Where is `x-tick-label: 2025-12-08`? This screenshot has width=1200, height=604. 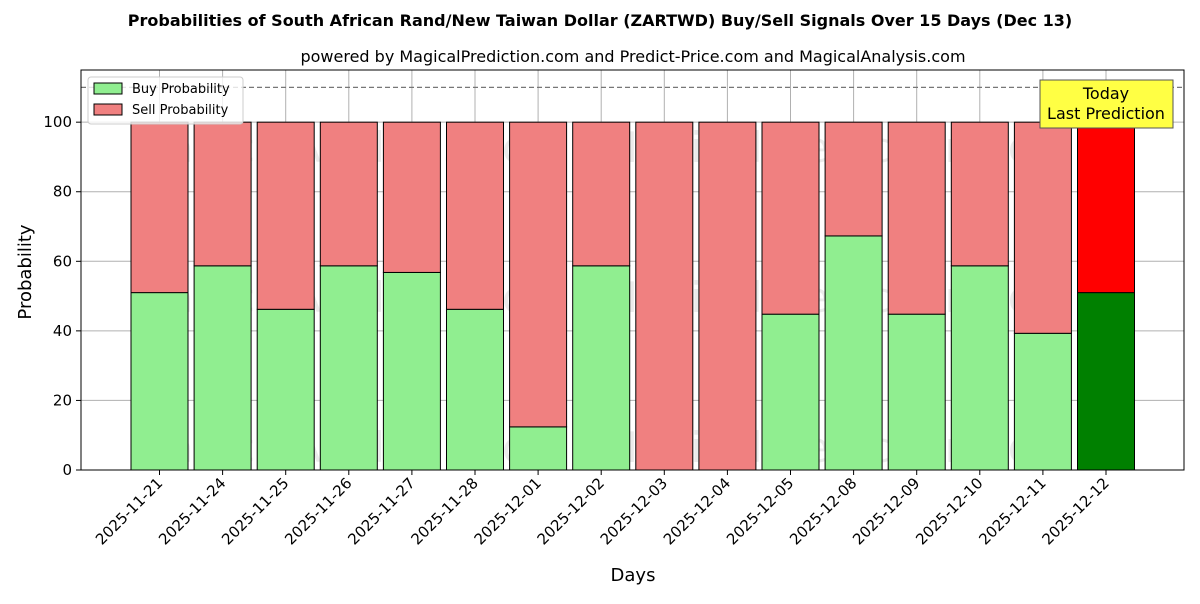
x-tick-label: 2025-12-08 is located at coordinates (823, 511).